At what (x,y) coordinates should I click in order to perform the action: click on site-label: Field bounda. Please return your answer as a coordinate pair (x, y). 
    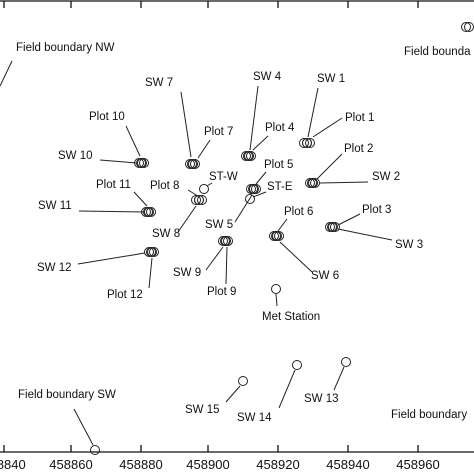
    Looking at the image, I should click on (437, 52).